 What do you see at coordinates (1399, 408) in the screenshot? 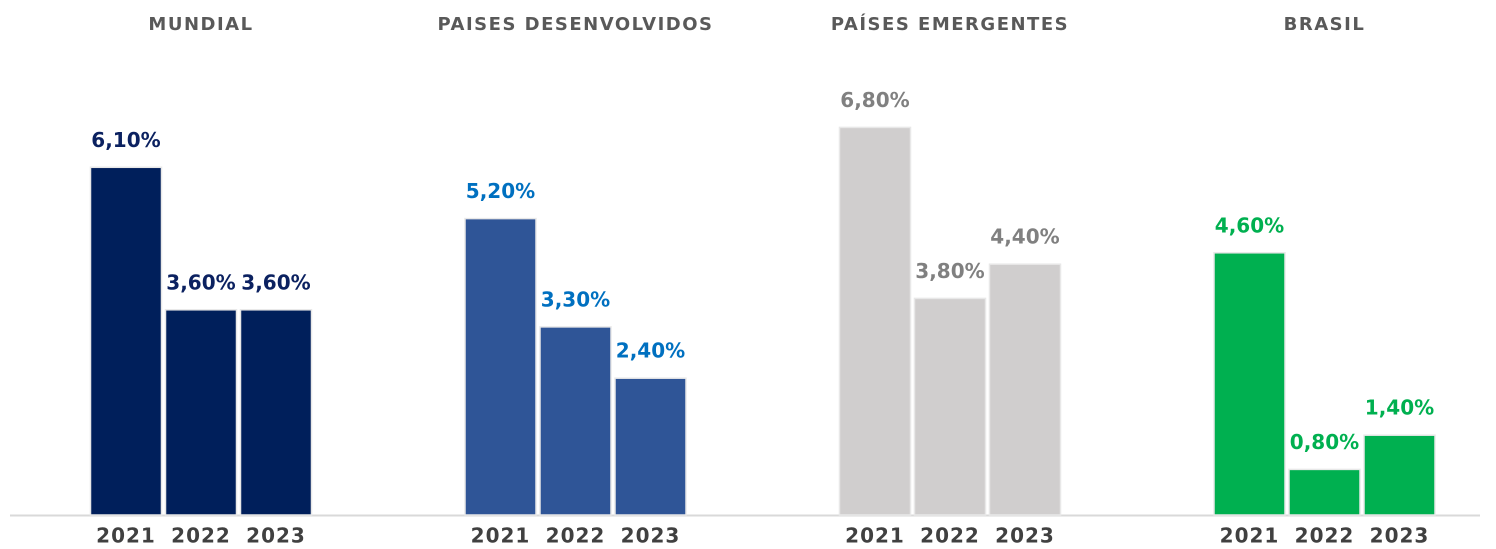
I see `value-label: 1,40%` at bounding box center [1399, 408].